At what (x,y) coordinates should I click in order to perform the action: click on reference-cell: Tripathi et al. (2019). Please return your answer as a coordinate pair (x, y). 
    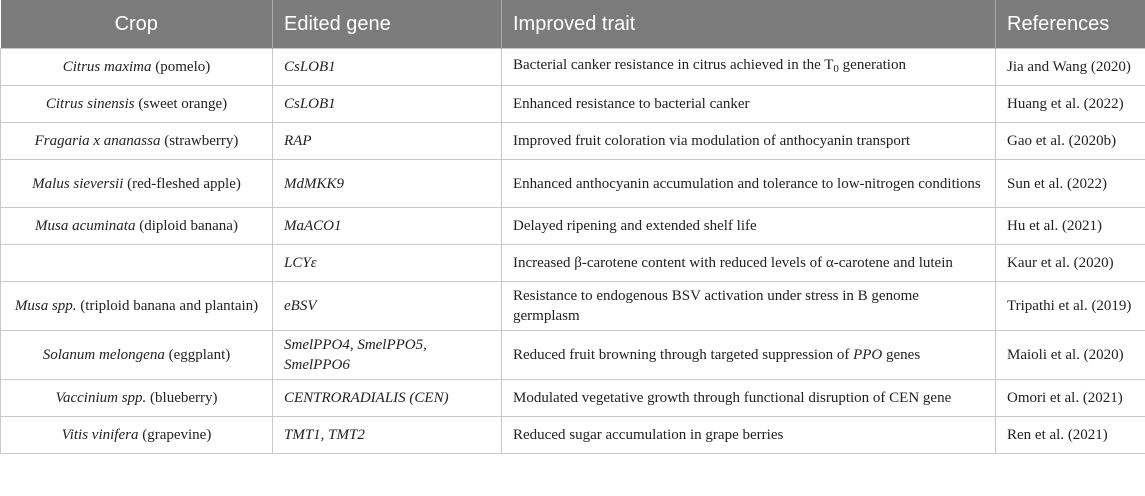
    Looking at the image, I should click on (1070, 306).